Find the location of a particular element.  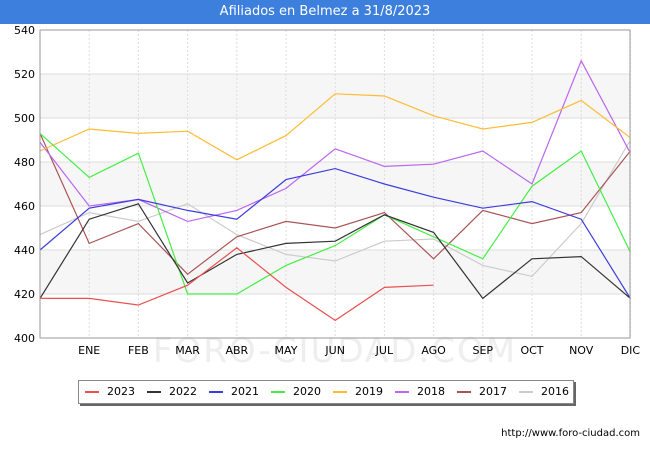

y-tick-label: 420 is located at coordinates (24, 294).